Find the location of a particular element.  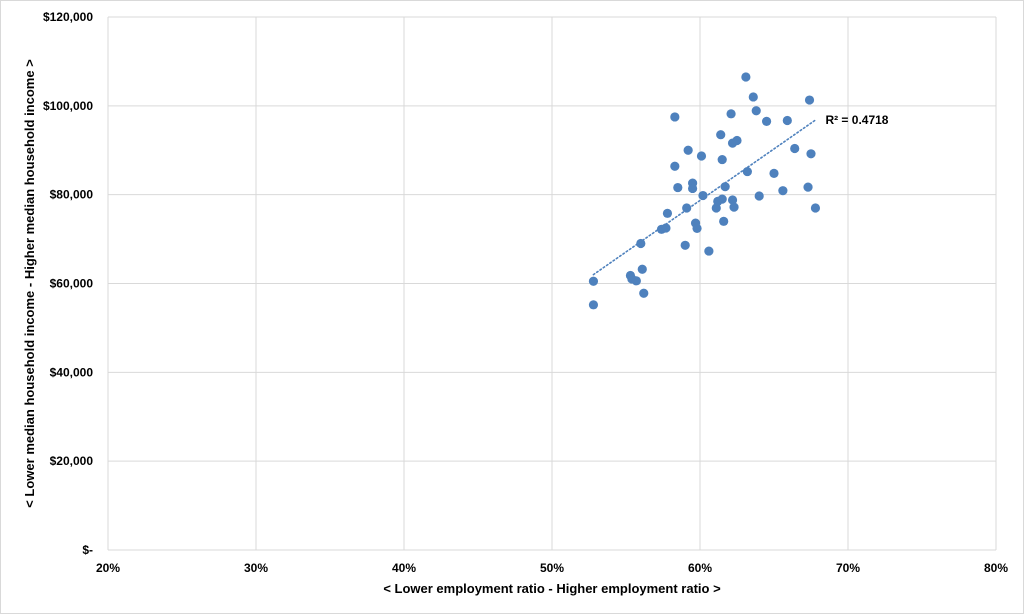

x-tick-label: 60% is located at coordinates (700, 568).